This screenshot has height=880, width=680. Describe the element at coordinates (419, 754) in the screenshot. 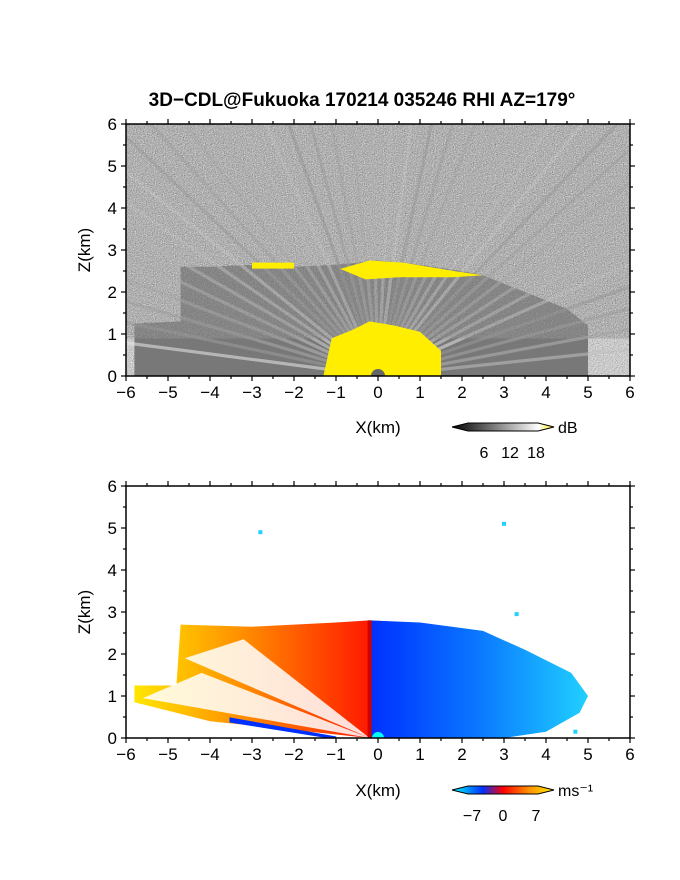

I see `velocity-x-tick-label: 1` at that location.